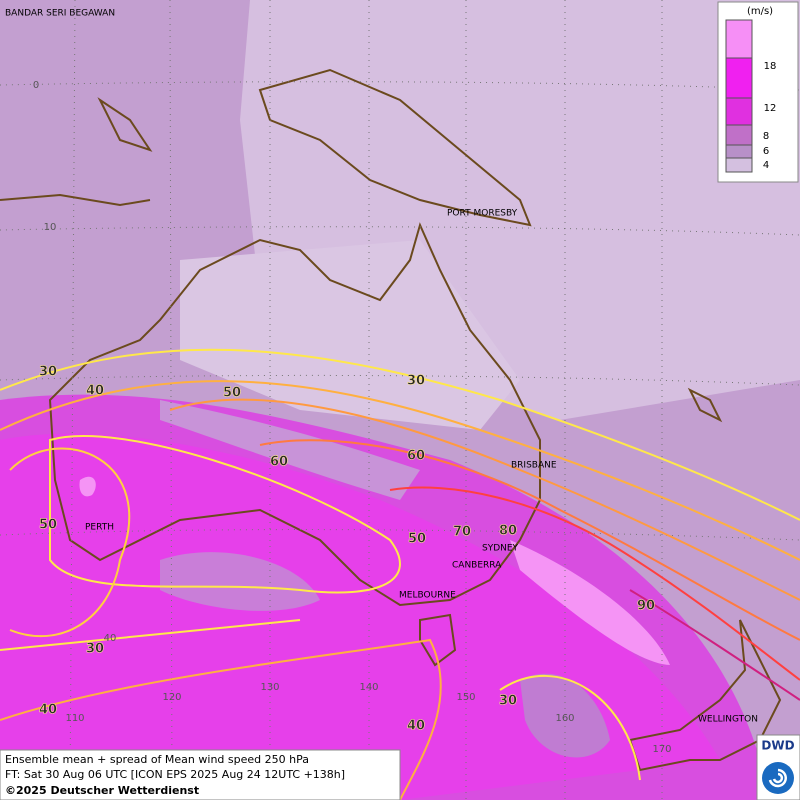 This screenshot has height=804, width=800. I want to click on city-label: BANDAR SERI BEGAWAN, so click(60, 14).